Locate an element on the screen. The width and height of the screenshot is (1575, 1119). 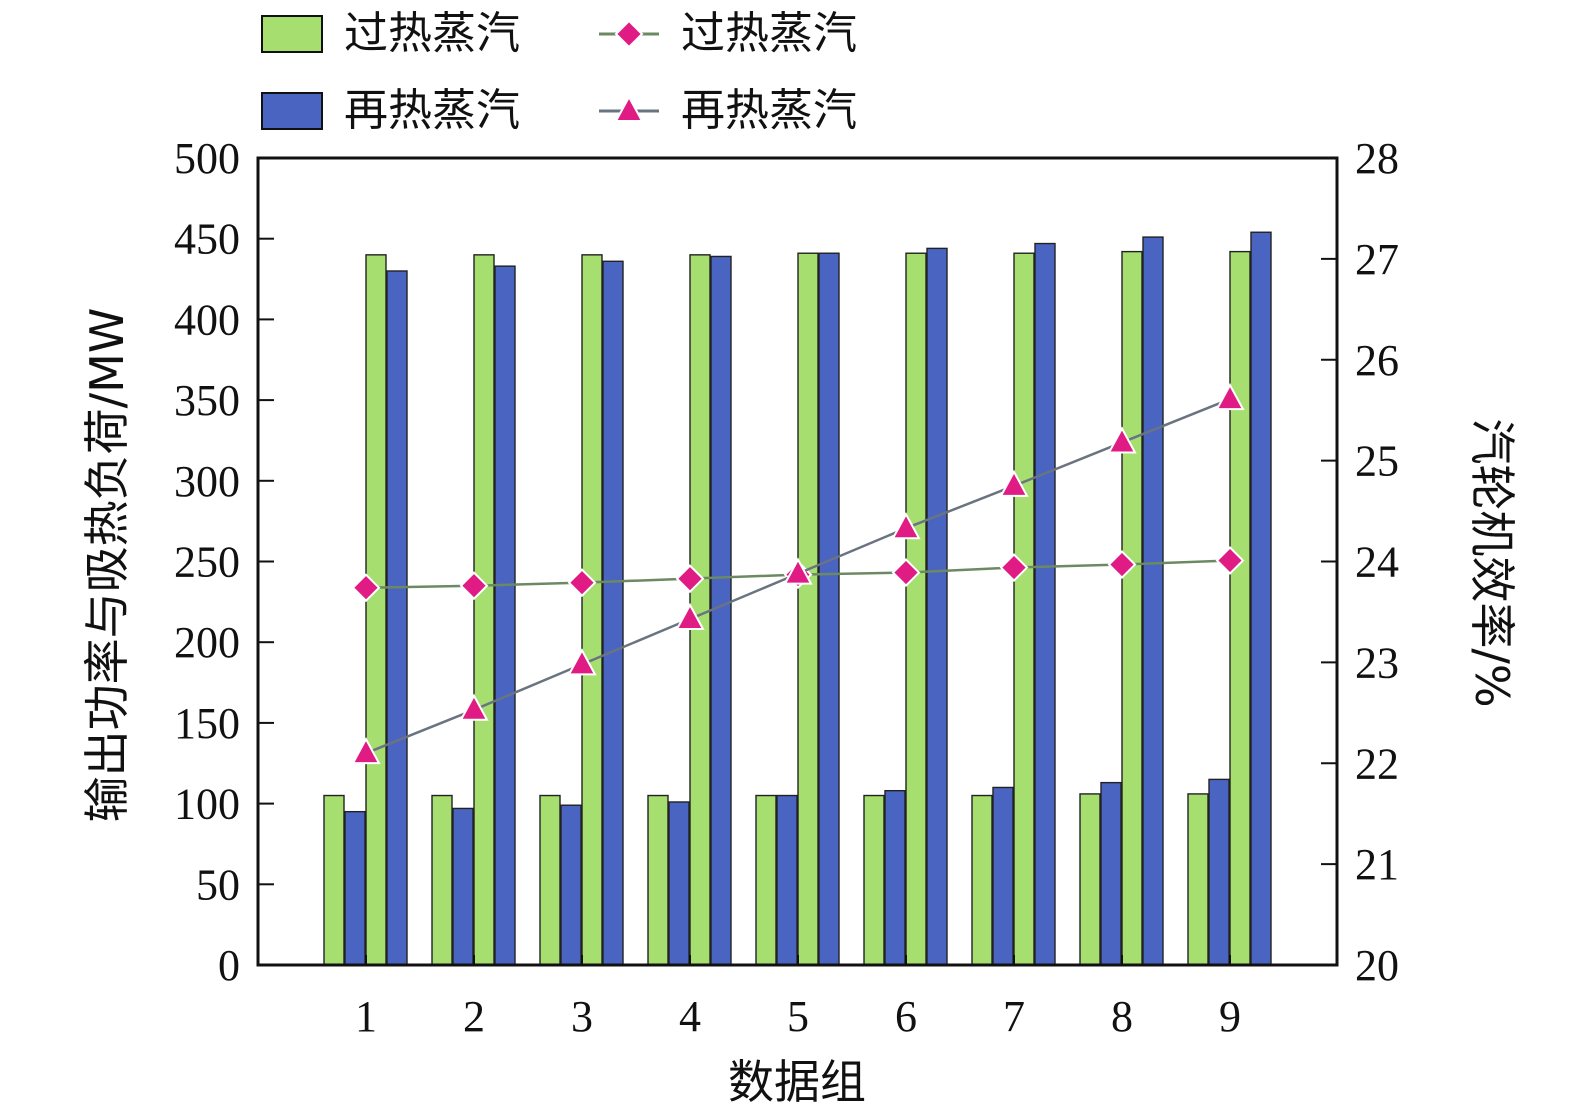
x-tick-label-6: 6 is located at coordinates (906, 1016).